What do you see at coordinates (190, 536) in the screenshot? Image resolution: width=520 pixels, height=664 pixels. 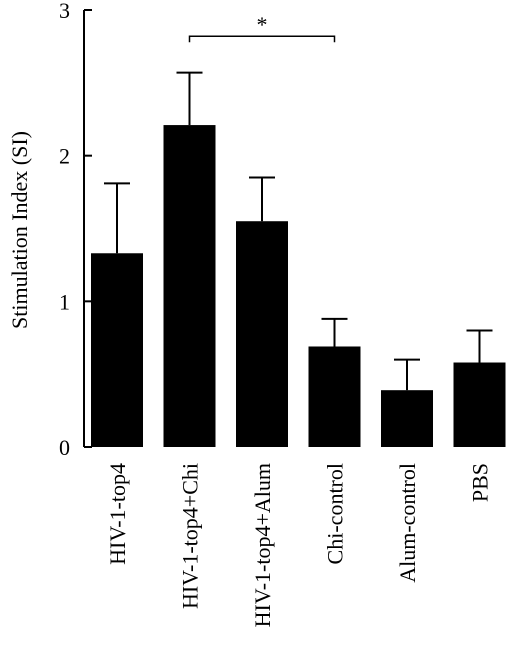 I see `x-tick-label: HIV-1-top4+Chi` at bounding box center [190, 536].